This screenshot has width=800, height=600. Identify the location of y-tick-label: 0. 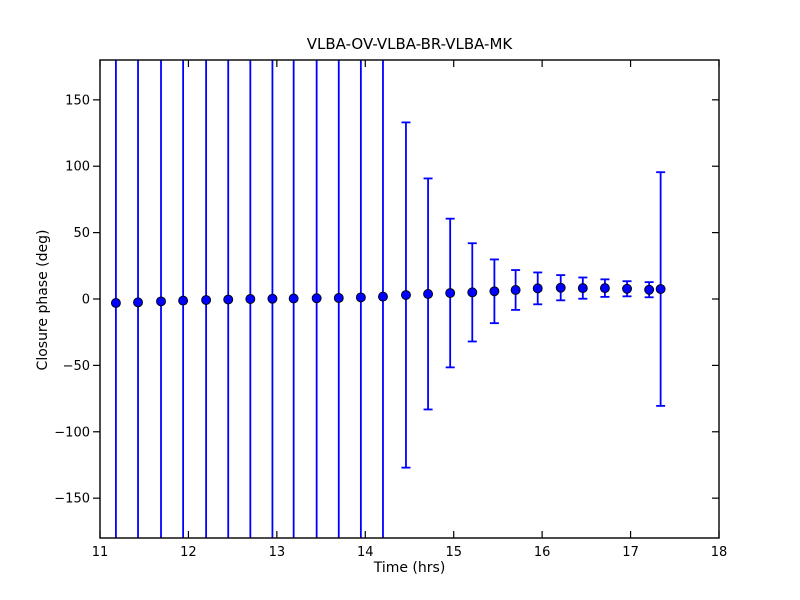
(86, 300).